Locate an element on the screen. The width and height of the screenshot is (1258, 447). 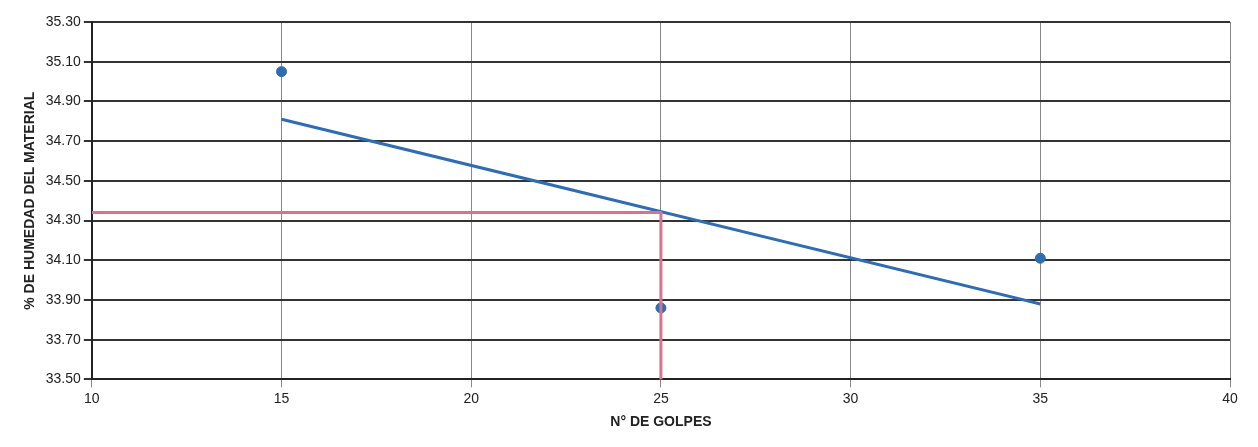
y-tick-label: 33.50 is located at coordinates (63, 378).